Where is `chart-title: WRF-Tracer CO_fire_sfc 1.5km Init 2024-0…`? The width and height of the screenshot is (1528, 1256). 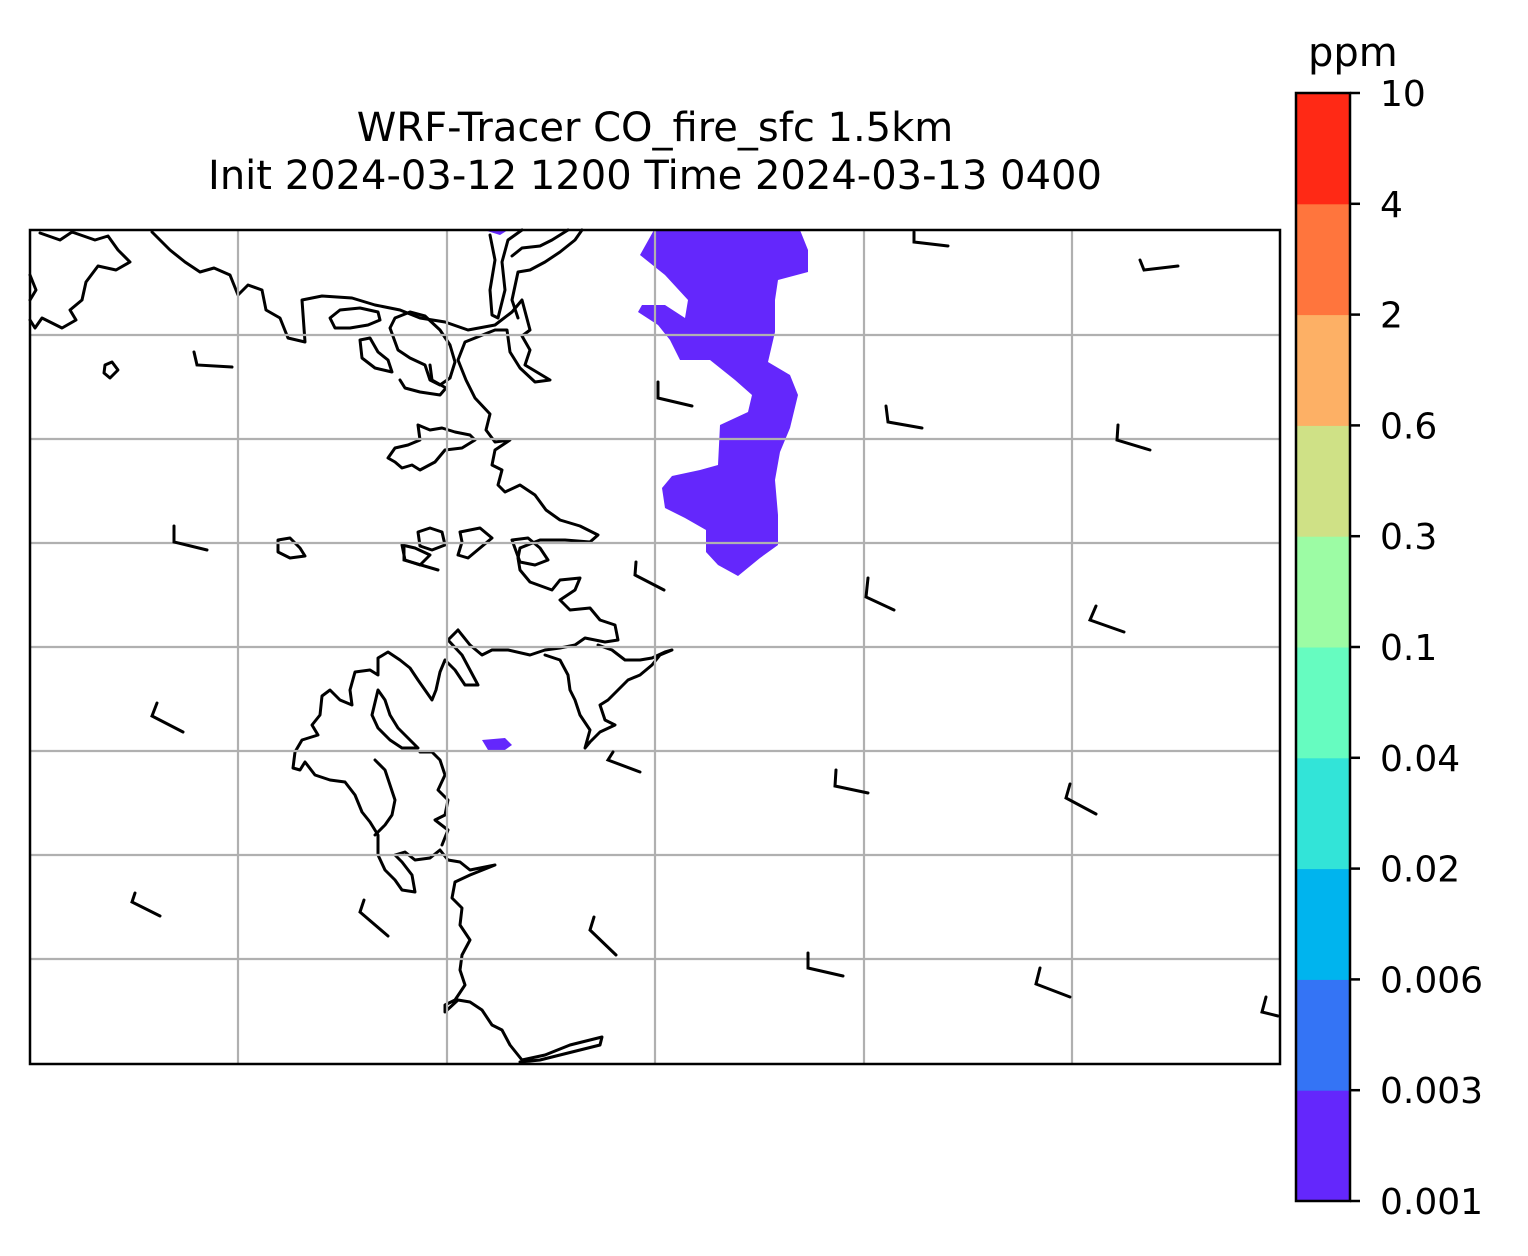 chart-title: WRF-Tracer CO_fire_sfc 1.5km Init 2024-0… is located at coordinates (655, 152).